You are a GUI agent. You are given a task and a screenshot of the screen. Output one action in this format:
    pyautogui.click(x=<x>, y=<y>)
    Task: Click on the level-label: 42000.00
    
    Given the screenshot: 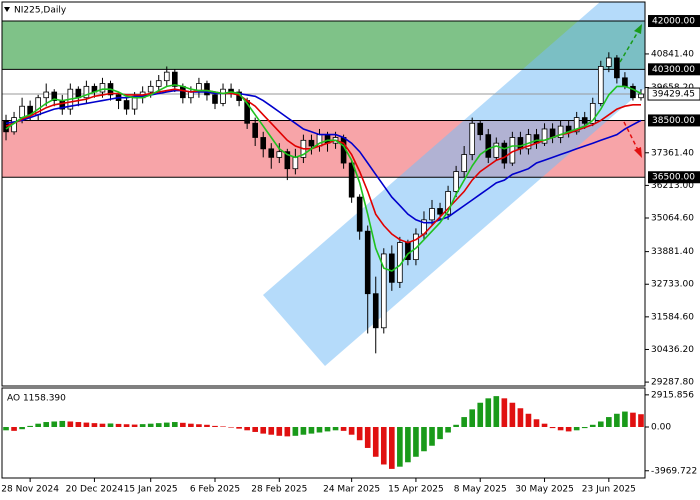 What is the action you would take?
    pyautogui.click(x=673, y=22)
    